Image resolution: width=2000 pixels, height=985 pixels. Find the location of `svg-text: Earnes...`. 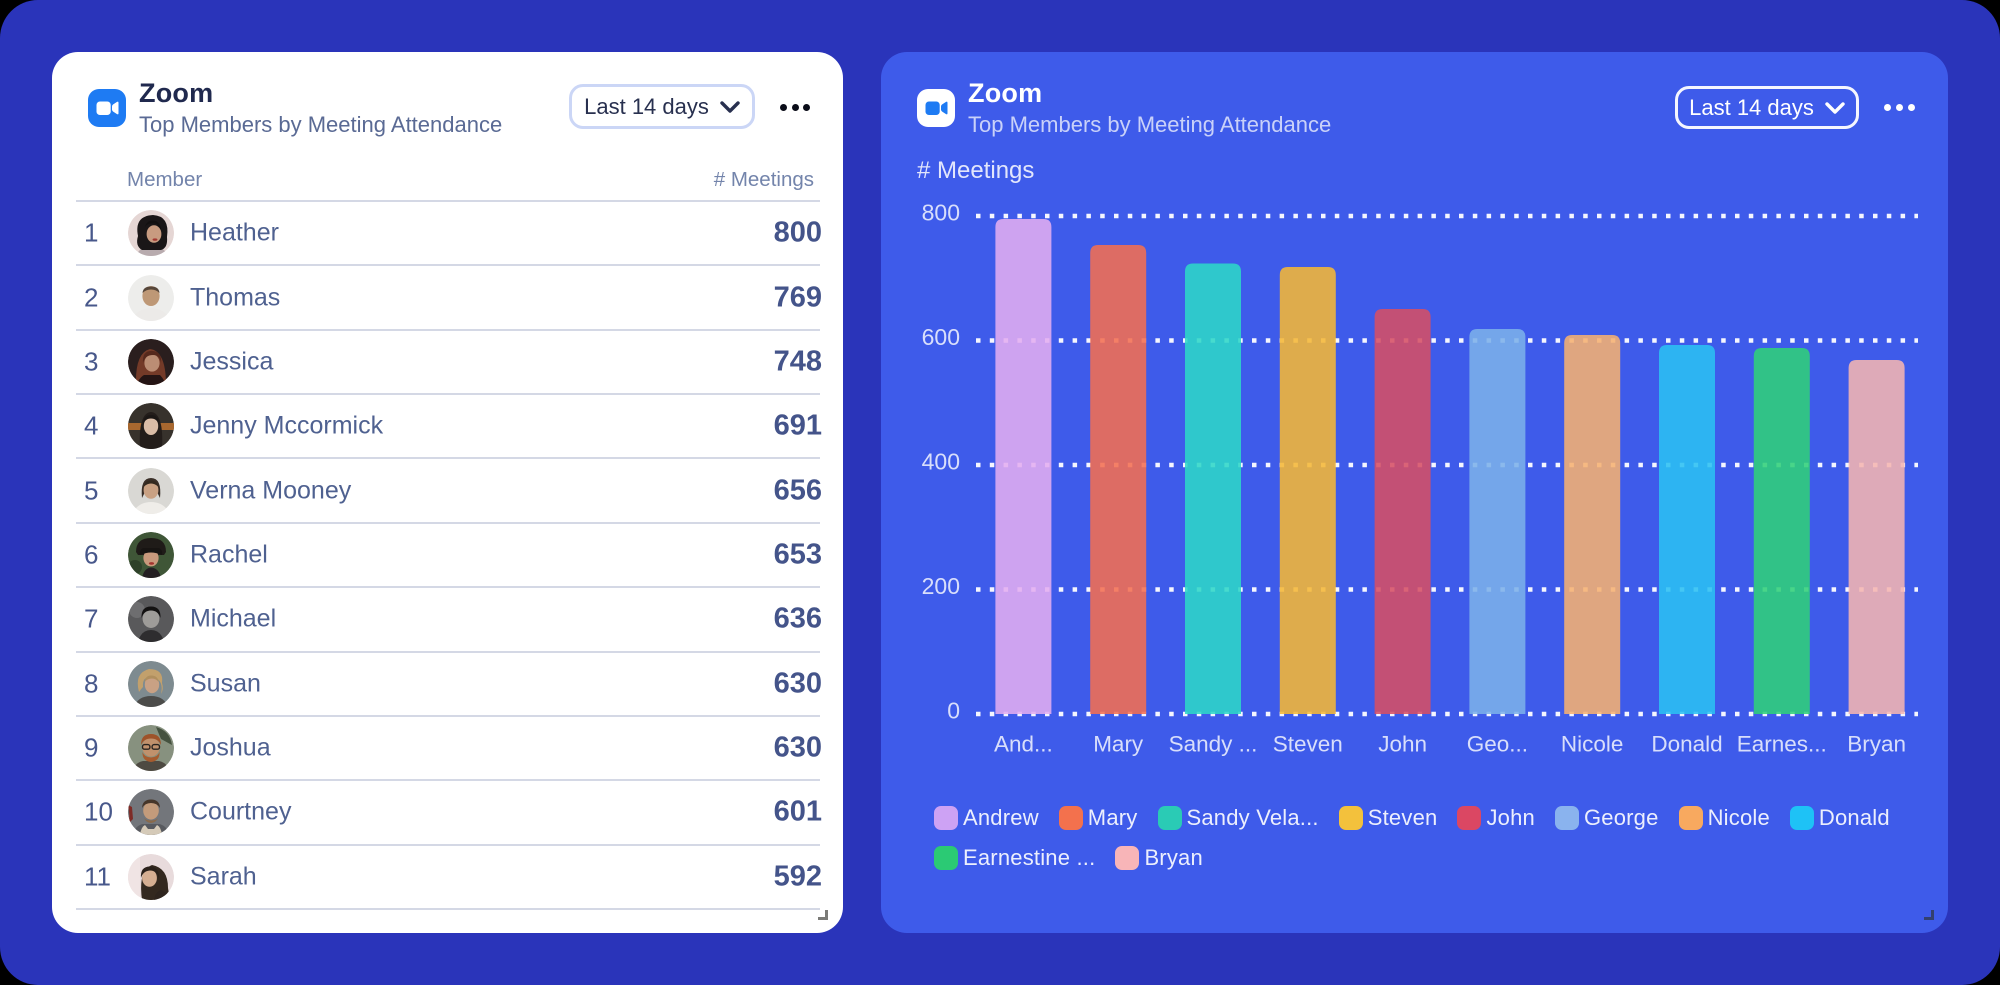

svg-text: Earnes... is located at coordinates (1782, 744).